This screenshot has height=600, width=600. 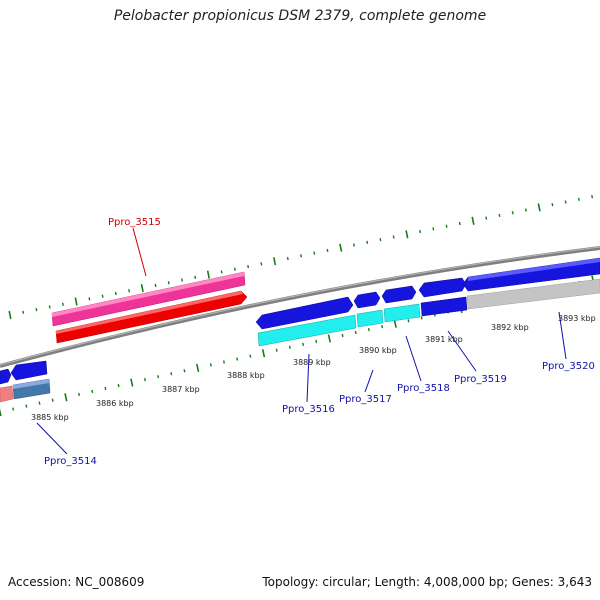 I want to click on scale-label: 3888 kbp, so click(x=246, y=375).